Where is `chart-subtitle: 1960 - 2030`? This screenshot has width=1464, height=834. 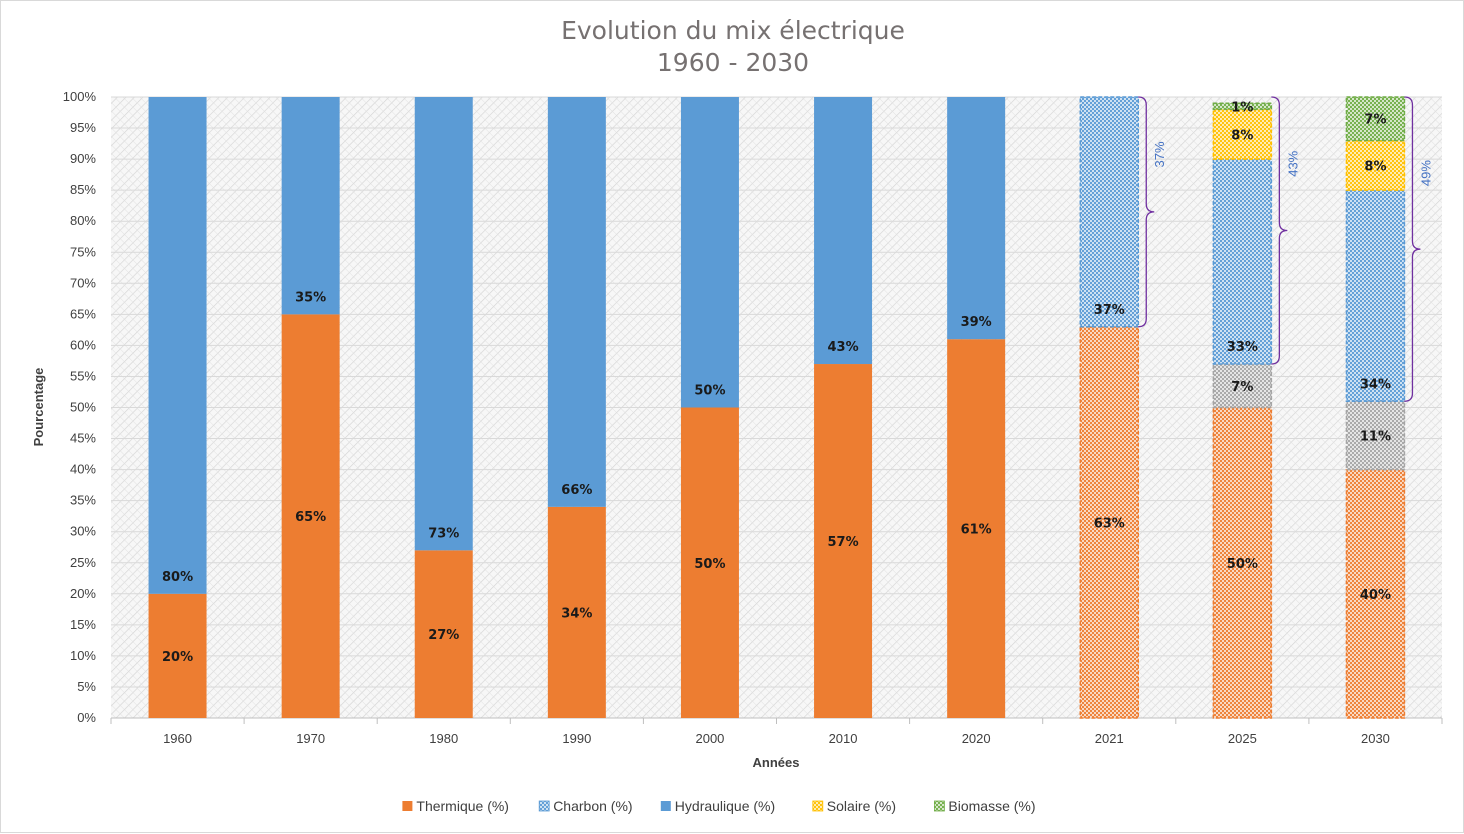 chart-subtitle: 1960 - 2030 is located at coordinates (733, 62).